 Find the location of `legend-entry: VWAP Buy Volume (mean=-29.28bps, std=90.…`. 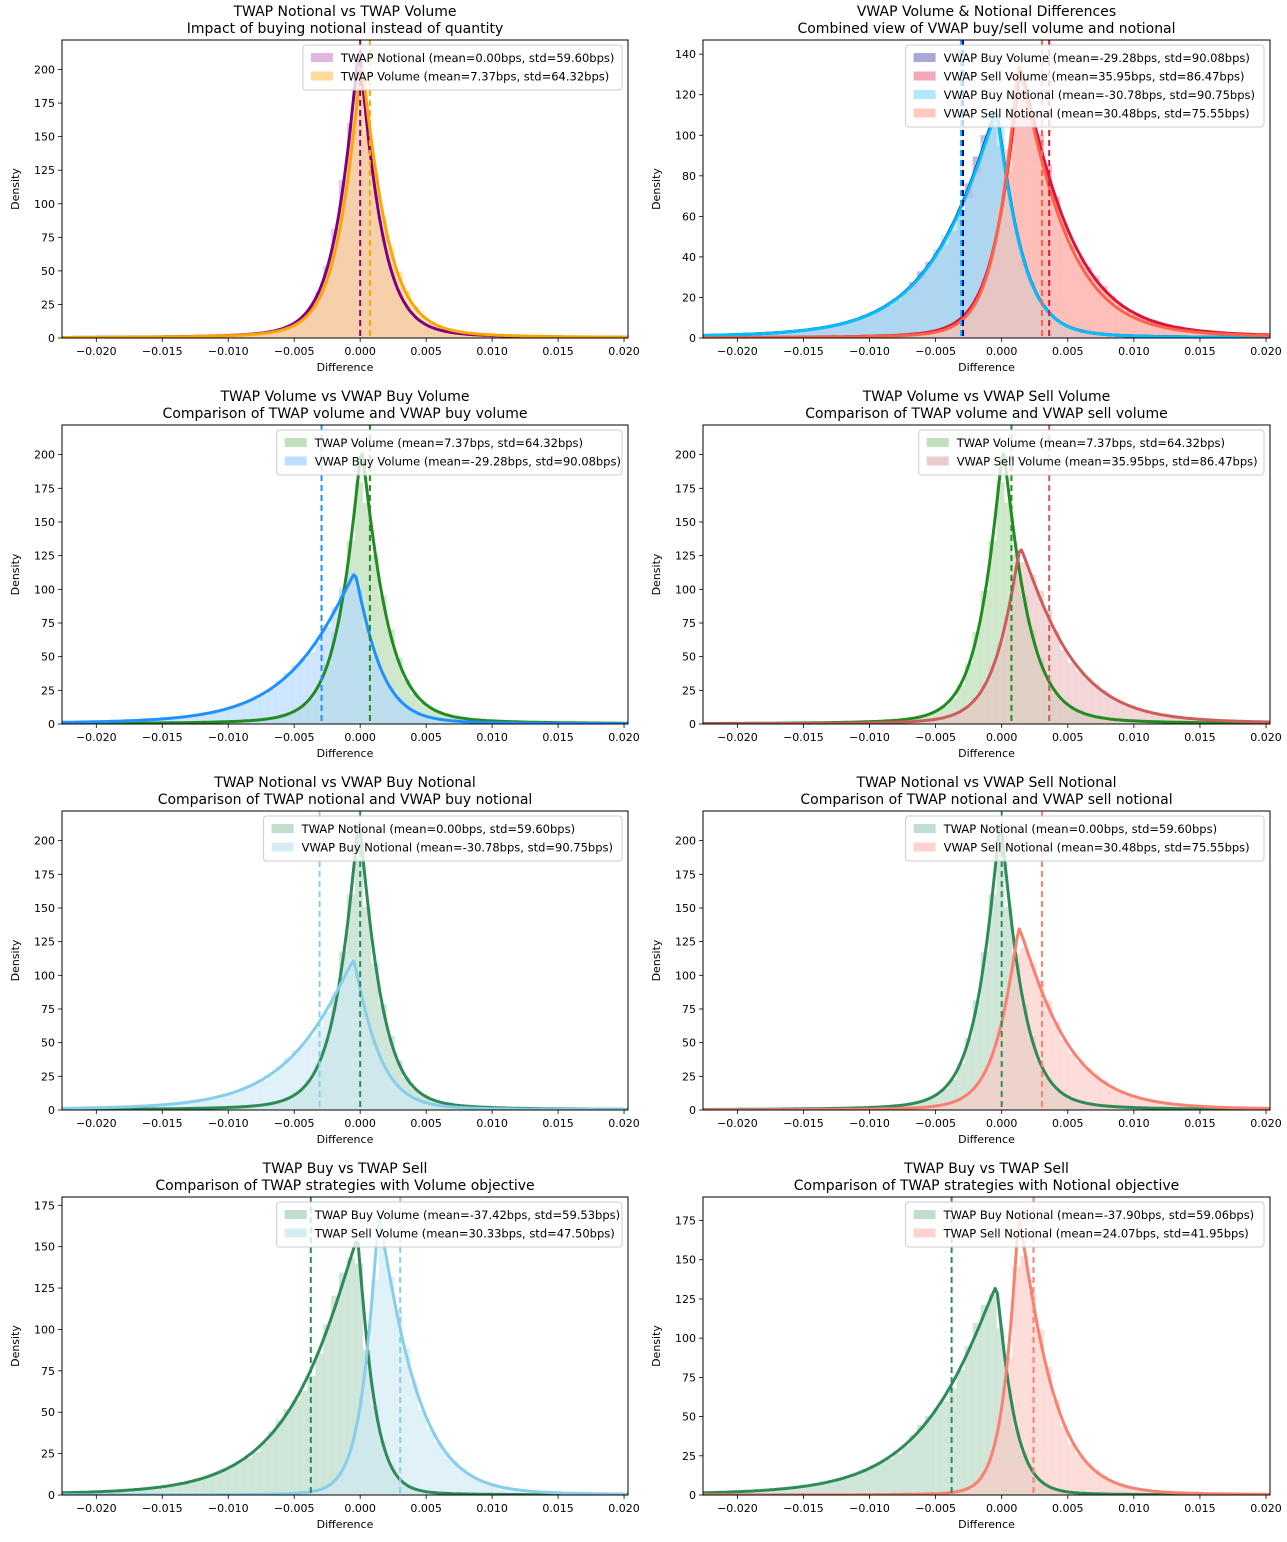

legend-entry: VWAP Buy Volume (mean=-29.28bps, std=90.… is located at coordinates (1097, 58).